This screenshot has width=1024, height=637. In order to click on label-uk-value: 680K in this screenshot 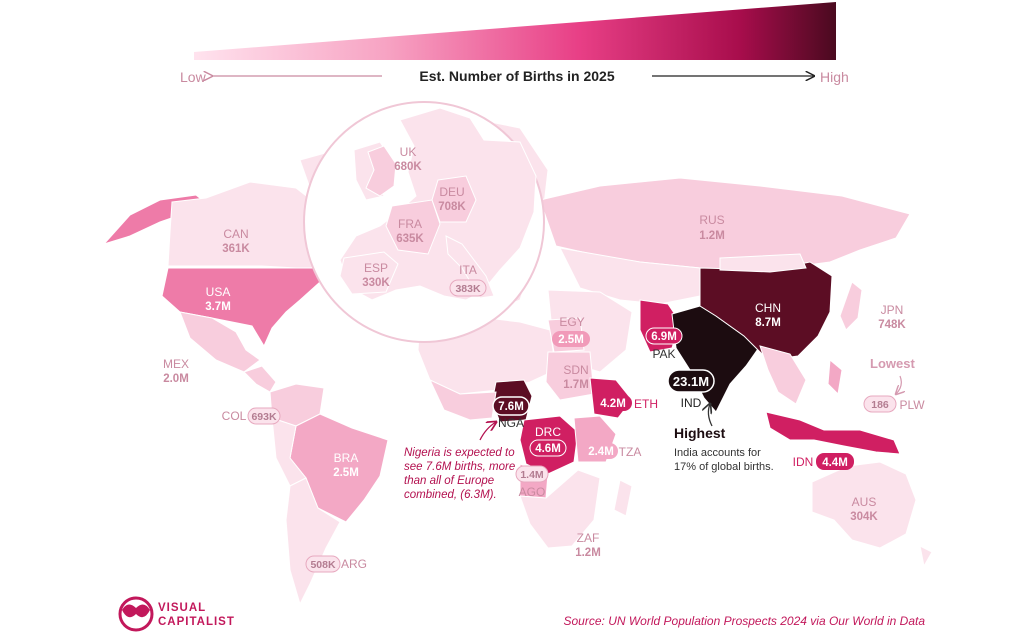, I will do `click(408, 167)`.